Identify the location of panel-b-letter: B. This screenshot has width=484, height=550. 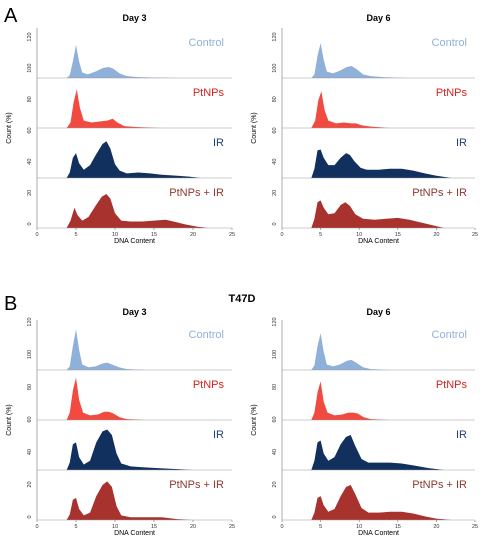
(10, 304).